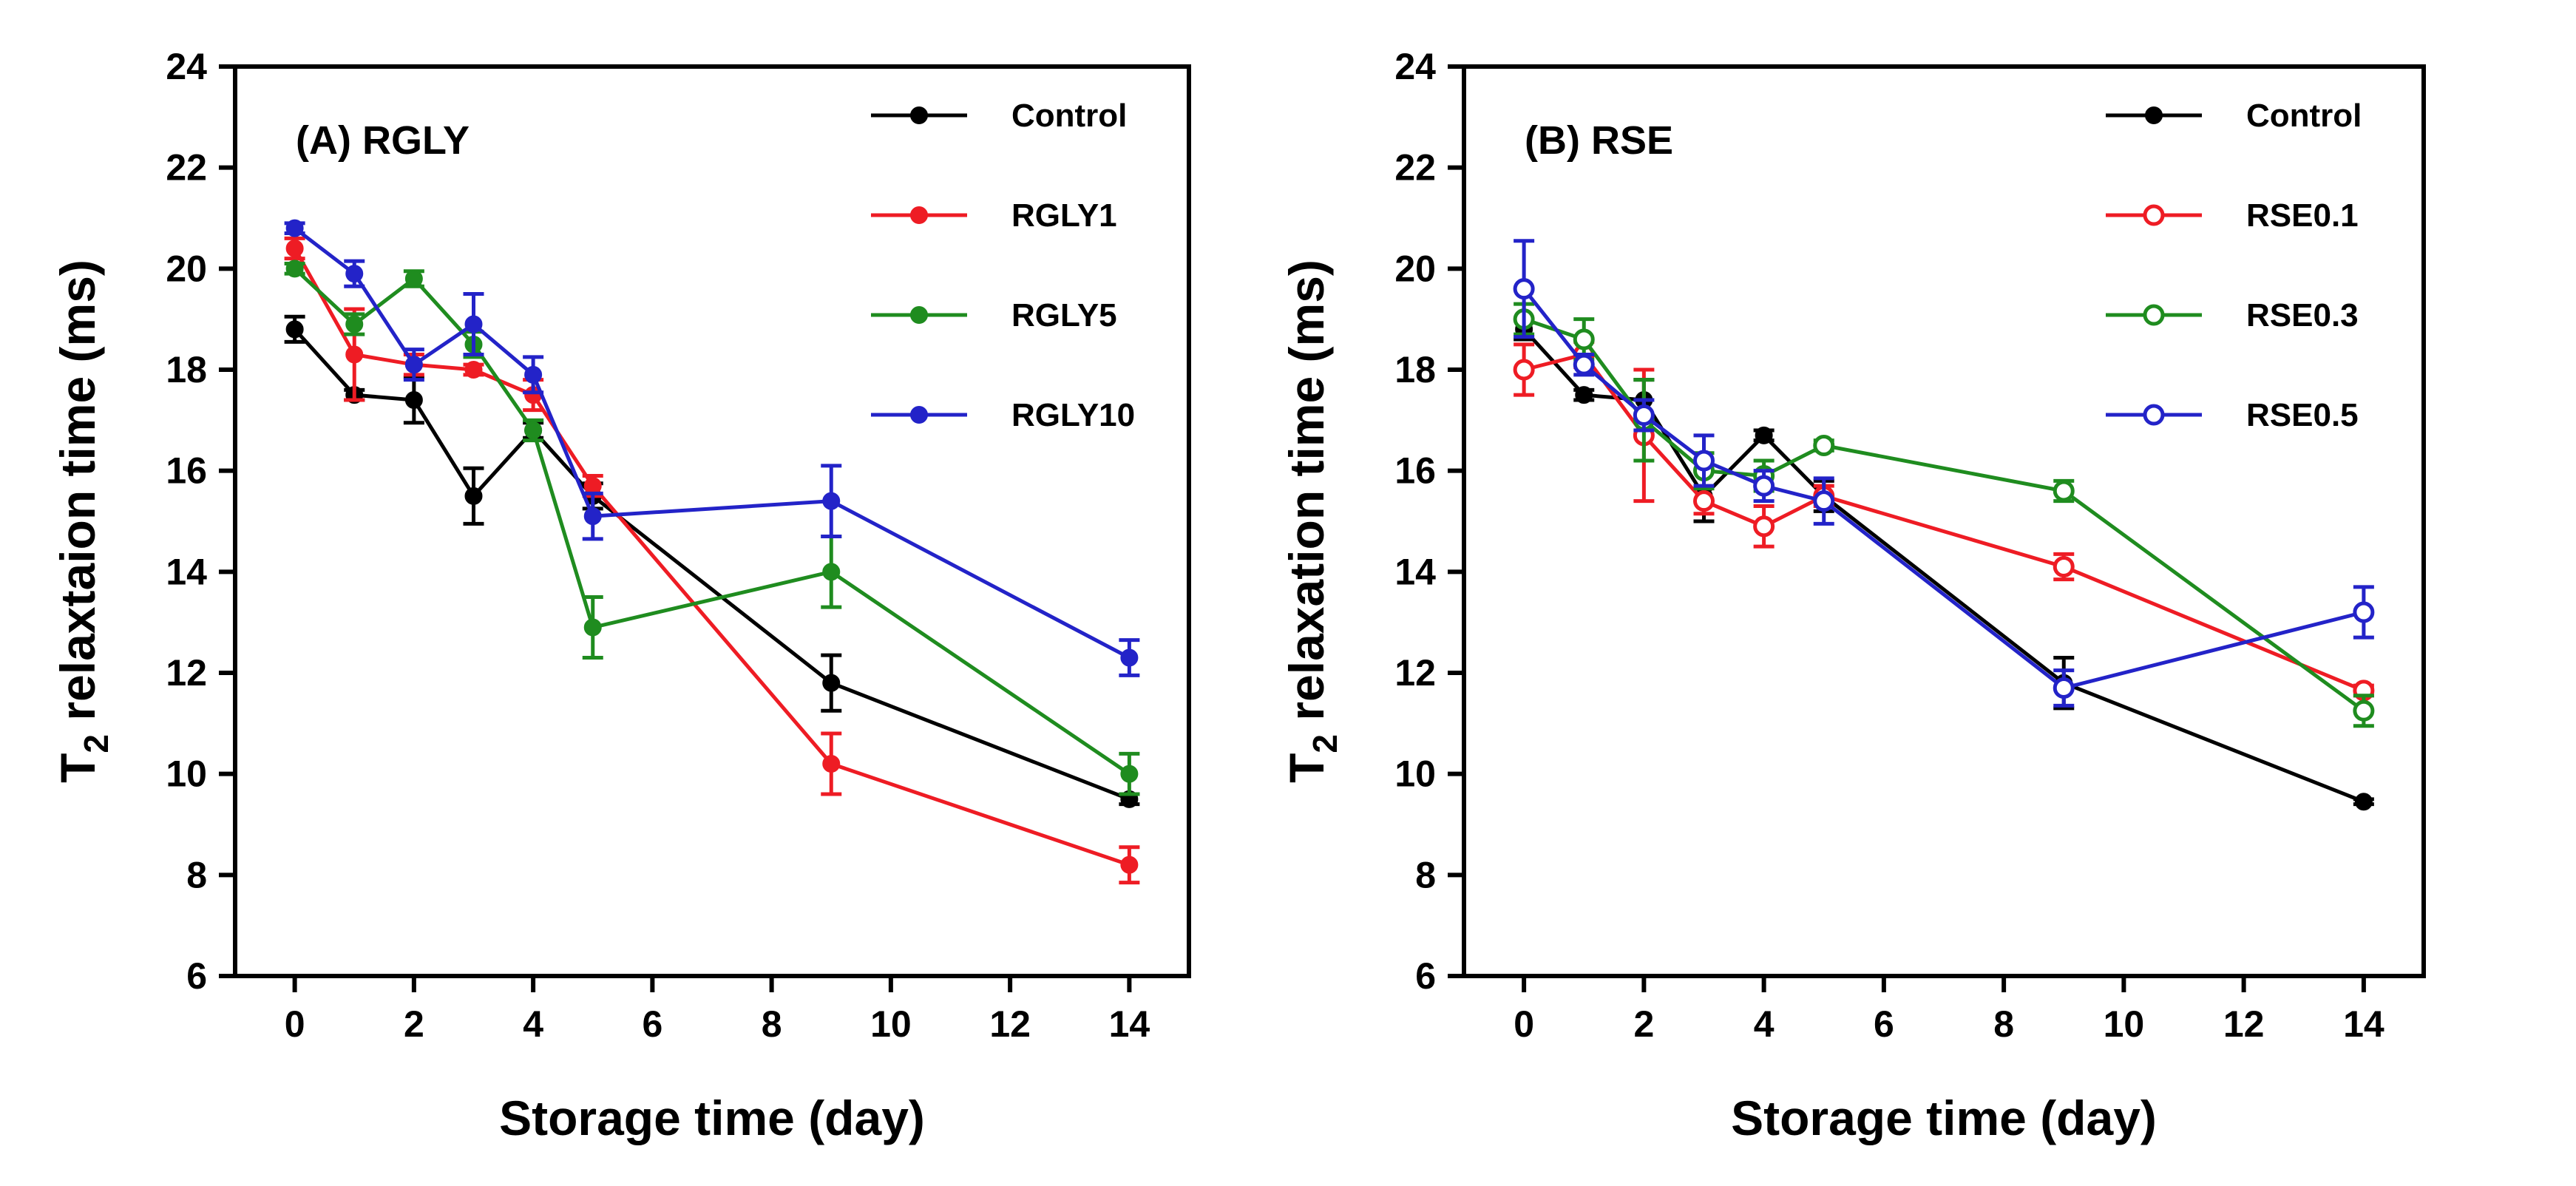 The image size is (2576, 1186). What do you see at coordinates (82, 521) in the screenshot?
I see `y-axis-label: T2 relaxtaion time (ms)` at bounding box center [82, 521].